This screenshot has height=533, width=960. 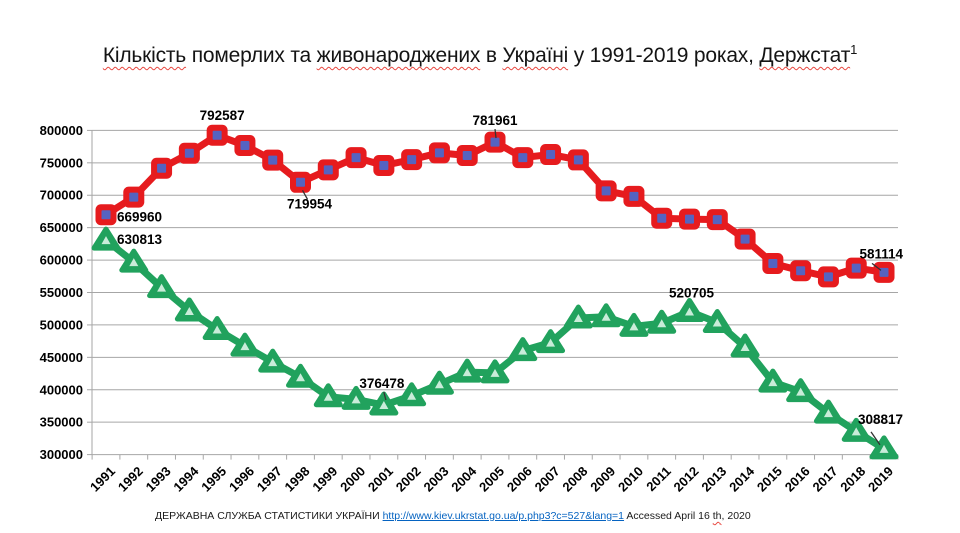 I want to click on y-axis-label: 300000, so click(x=61, y=454).